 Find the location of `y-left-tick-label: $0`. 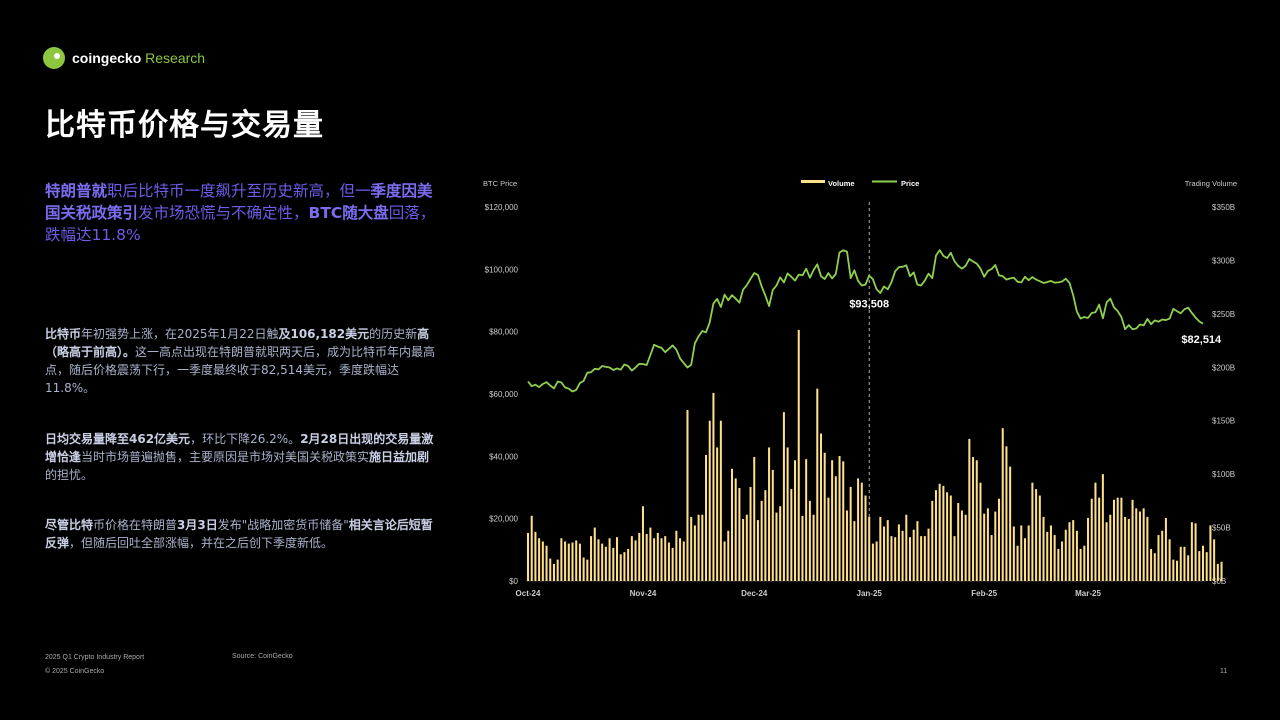

y-left-tick-label: $0 is located at coordinates (513, 581).